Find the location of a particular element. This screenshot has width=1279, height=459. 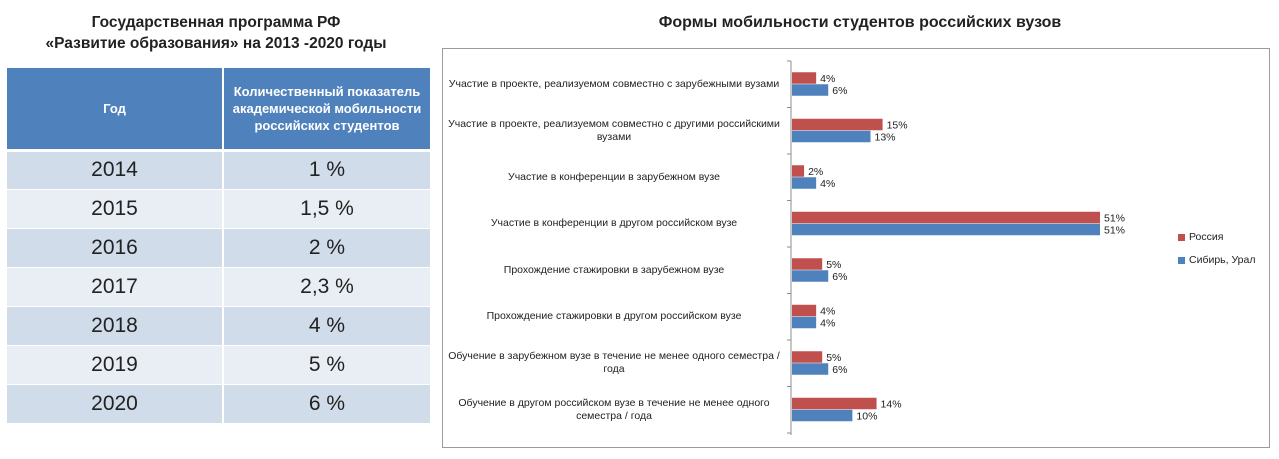

data-label: 2% is located at coordinates (815, 172).